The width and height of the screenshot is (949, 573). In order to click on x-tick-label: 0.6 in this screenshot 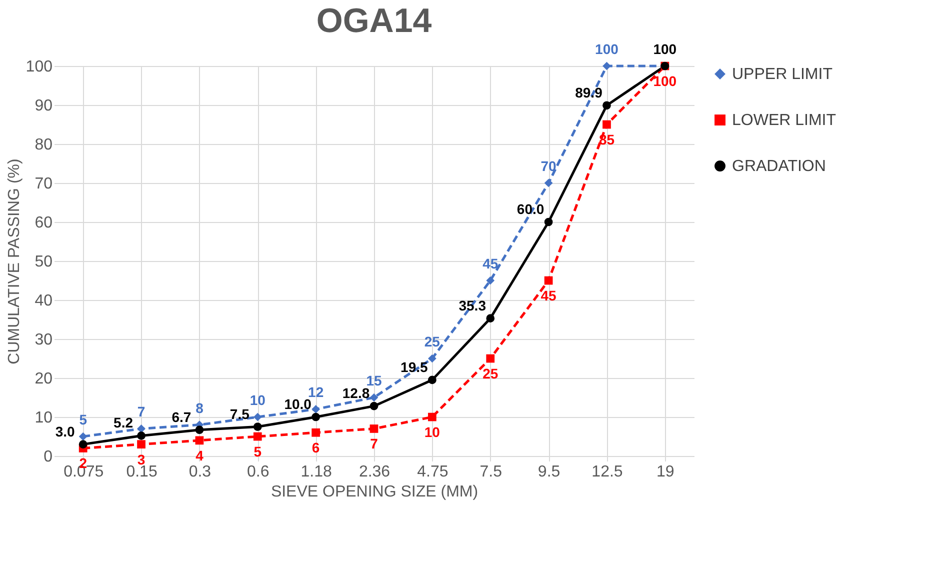, I will do `click(258, 472)`.